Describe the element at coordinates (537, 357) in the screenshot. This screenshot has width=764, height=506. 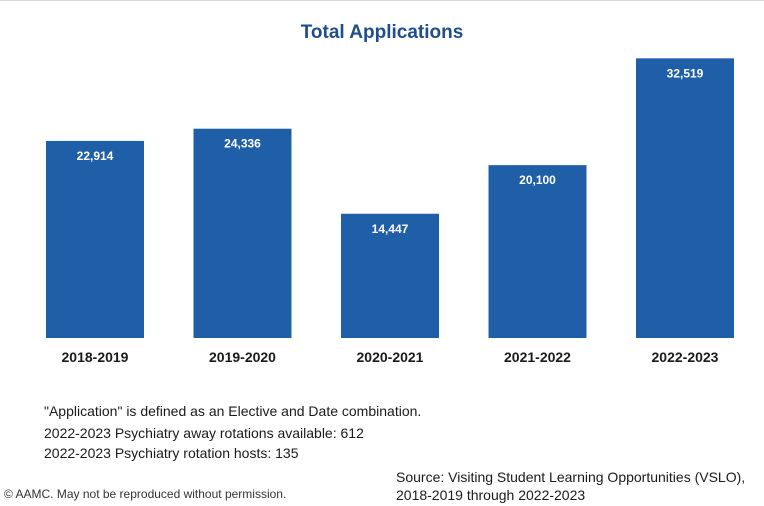
I see `category-label-2021-2022: 2021-2022` at that location.